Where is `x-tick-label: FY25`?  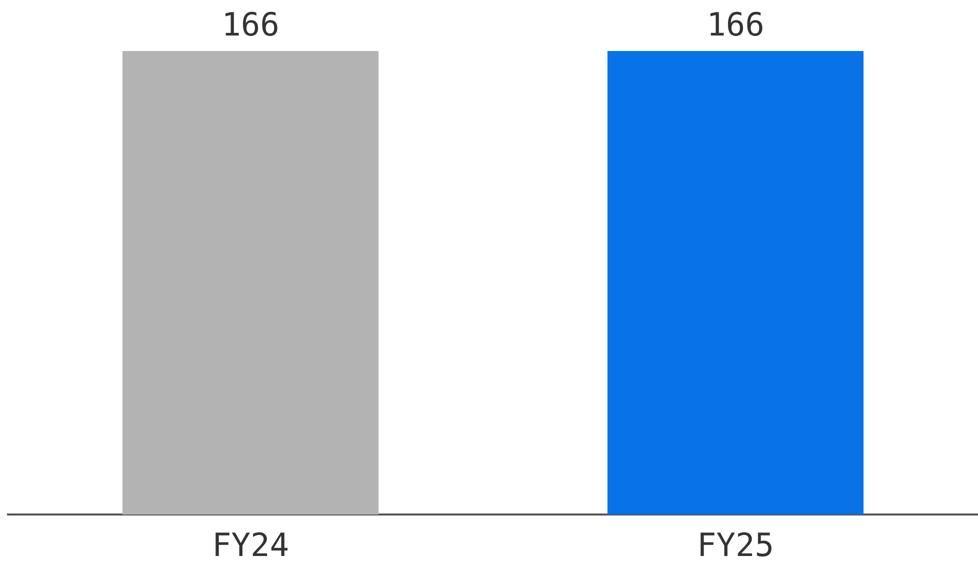 x-tick-label: FY25 is located at coordinates (735, 545).